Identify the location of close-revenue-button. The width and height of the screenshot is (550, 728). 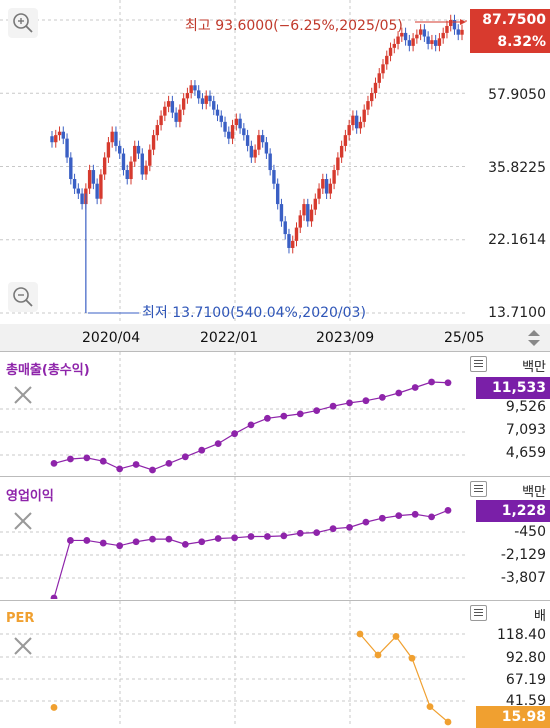
(23, 395).